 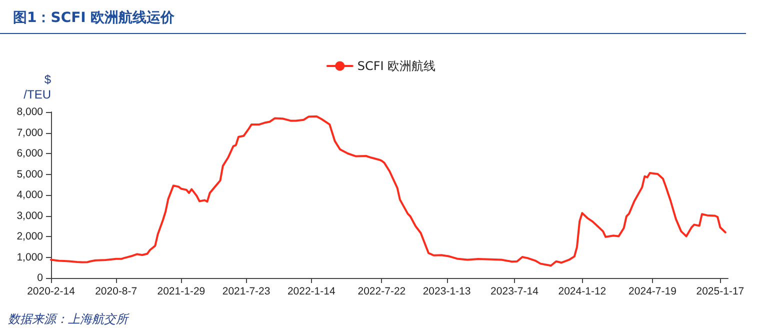 I want to click on y-tick-label: 4,000, so click(x=30, y=195).